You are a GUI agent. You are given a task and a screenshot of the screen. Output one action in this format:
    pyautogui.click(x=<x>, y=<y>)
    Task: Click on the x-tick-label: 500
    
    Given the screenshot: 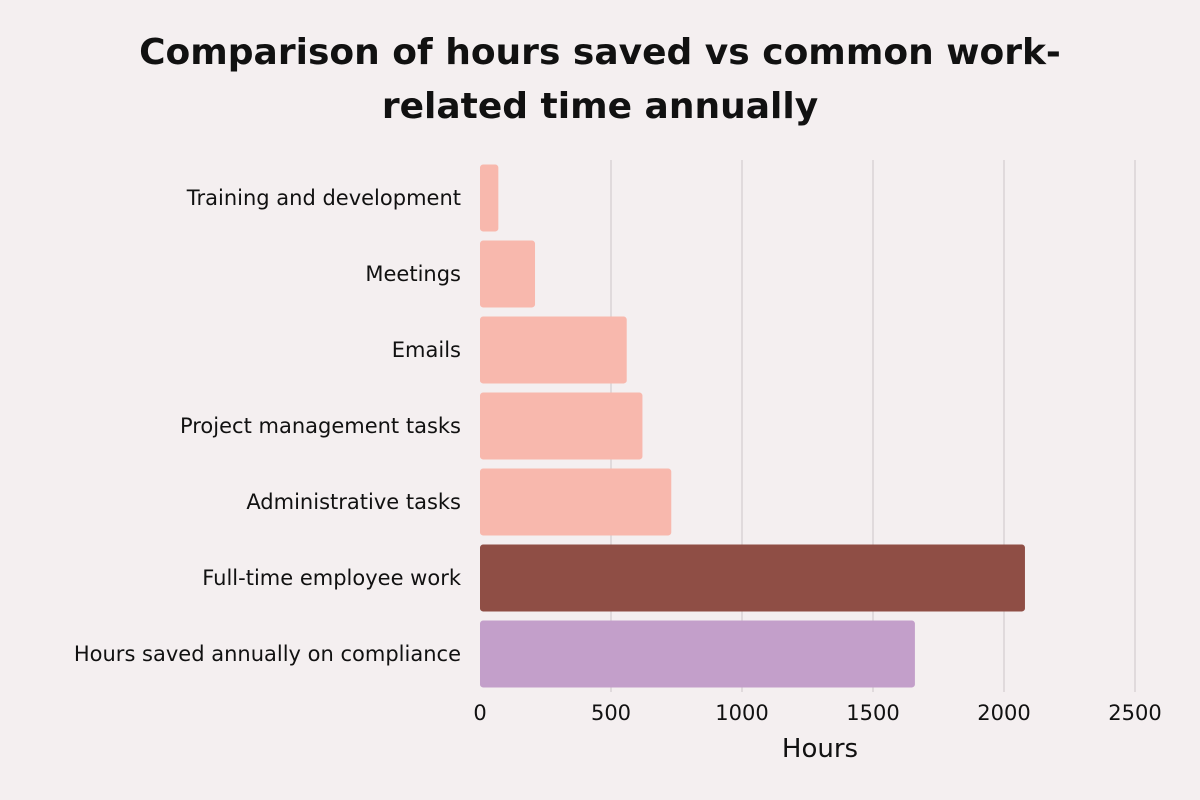 What is the action you would take?
    pyautogui.click(x=611, y=713)
    